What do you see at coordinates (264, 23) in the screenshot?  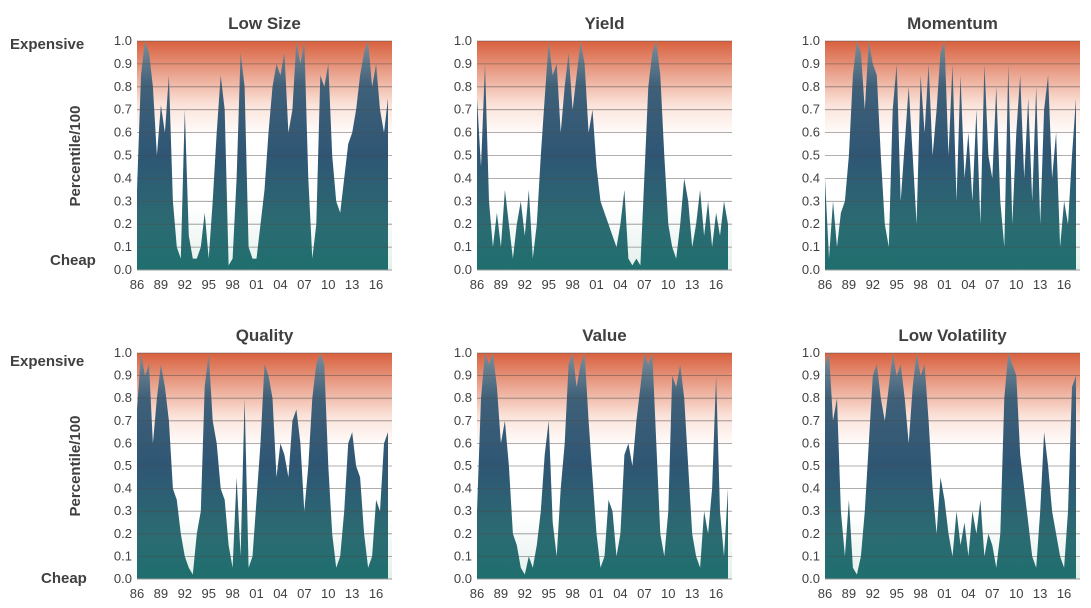 I see `panel-title: Low Size` at bounding box center [264, 23].